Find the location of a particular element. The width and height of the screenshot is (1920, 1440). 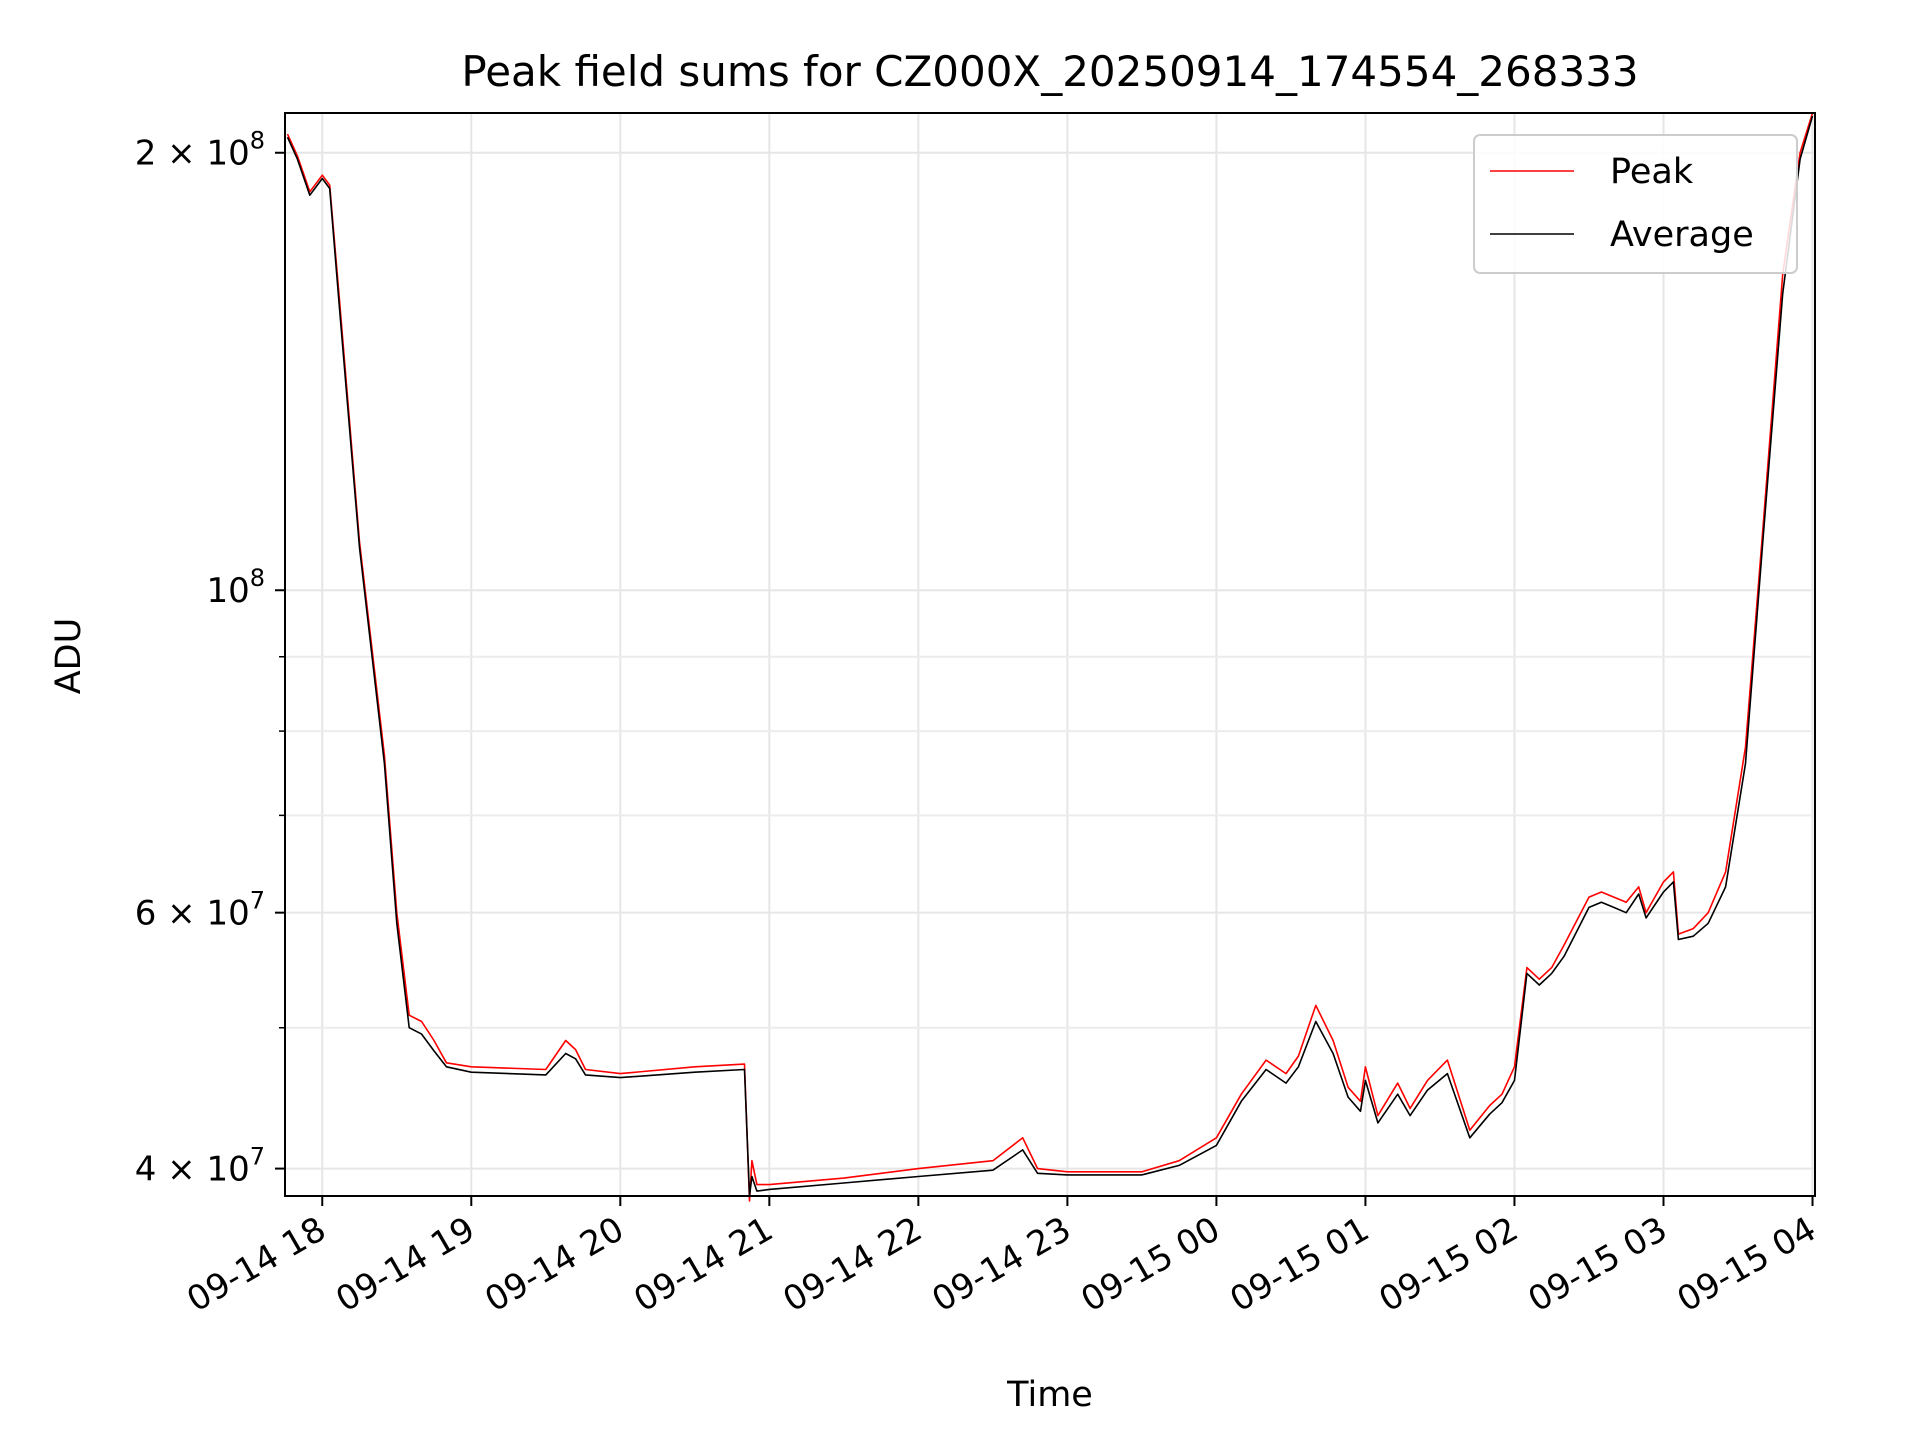

y-axis: 4 × 107 6 × 107 108 2 × 108 is located at coordinates (210, 658).